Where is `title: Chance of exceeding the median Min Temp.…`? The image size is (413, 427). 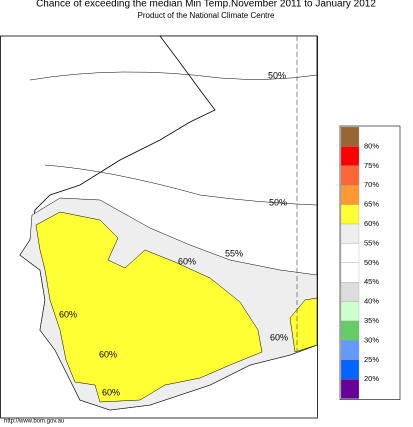 title: Chance of exceeding the median Min Temp.… is located at coordinates (206, 5).